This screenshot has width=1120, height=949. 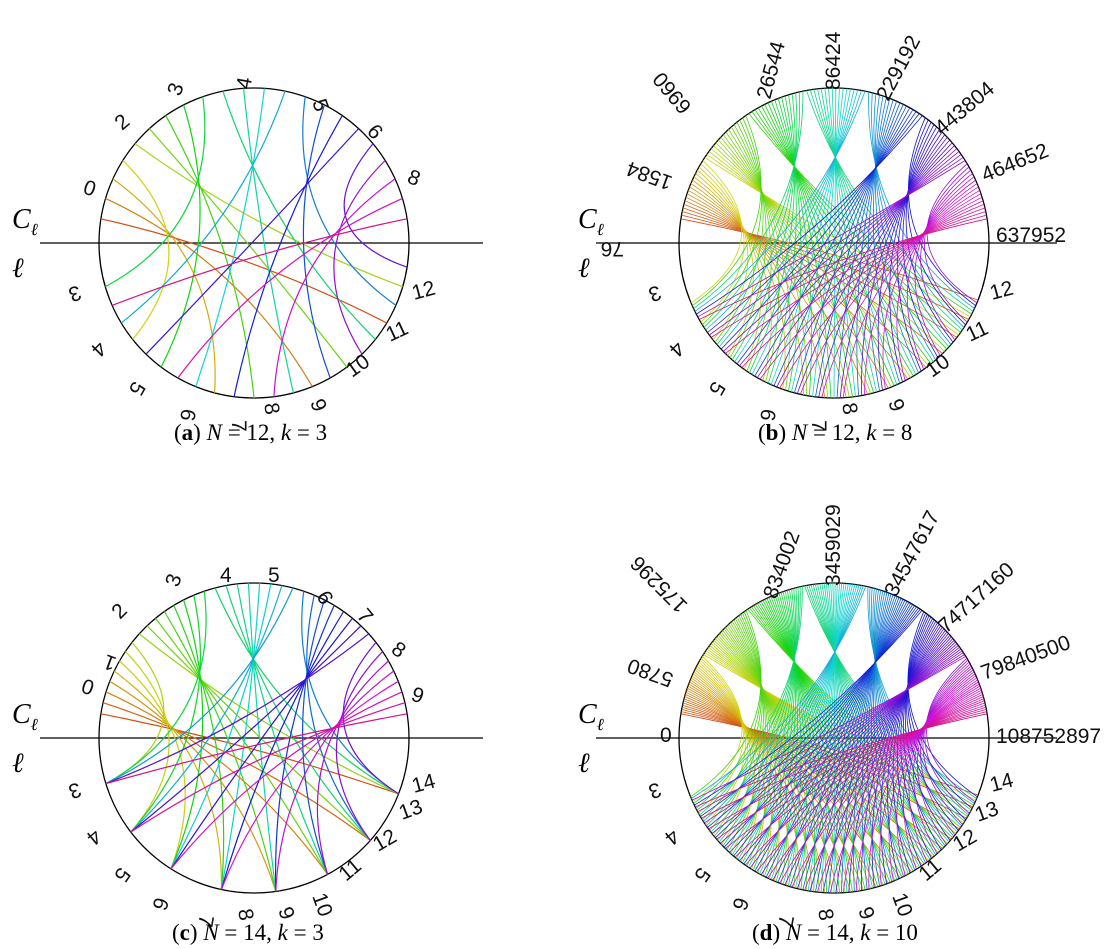 I want to click on top-label: 4, so click(x=226, y=575).